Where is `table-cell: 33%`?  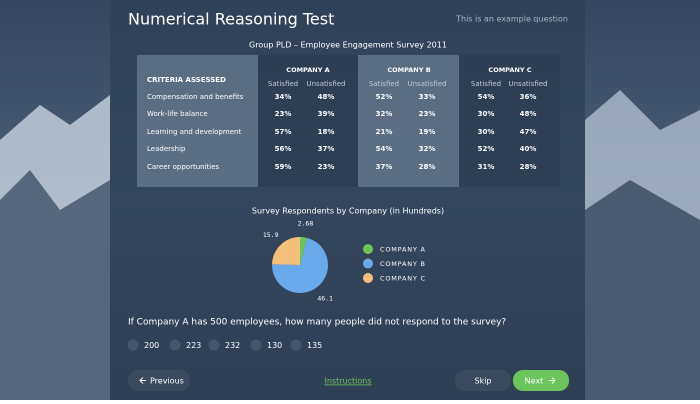
table-cell: 33% is located at coordinates (427, 97).